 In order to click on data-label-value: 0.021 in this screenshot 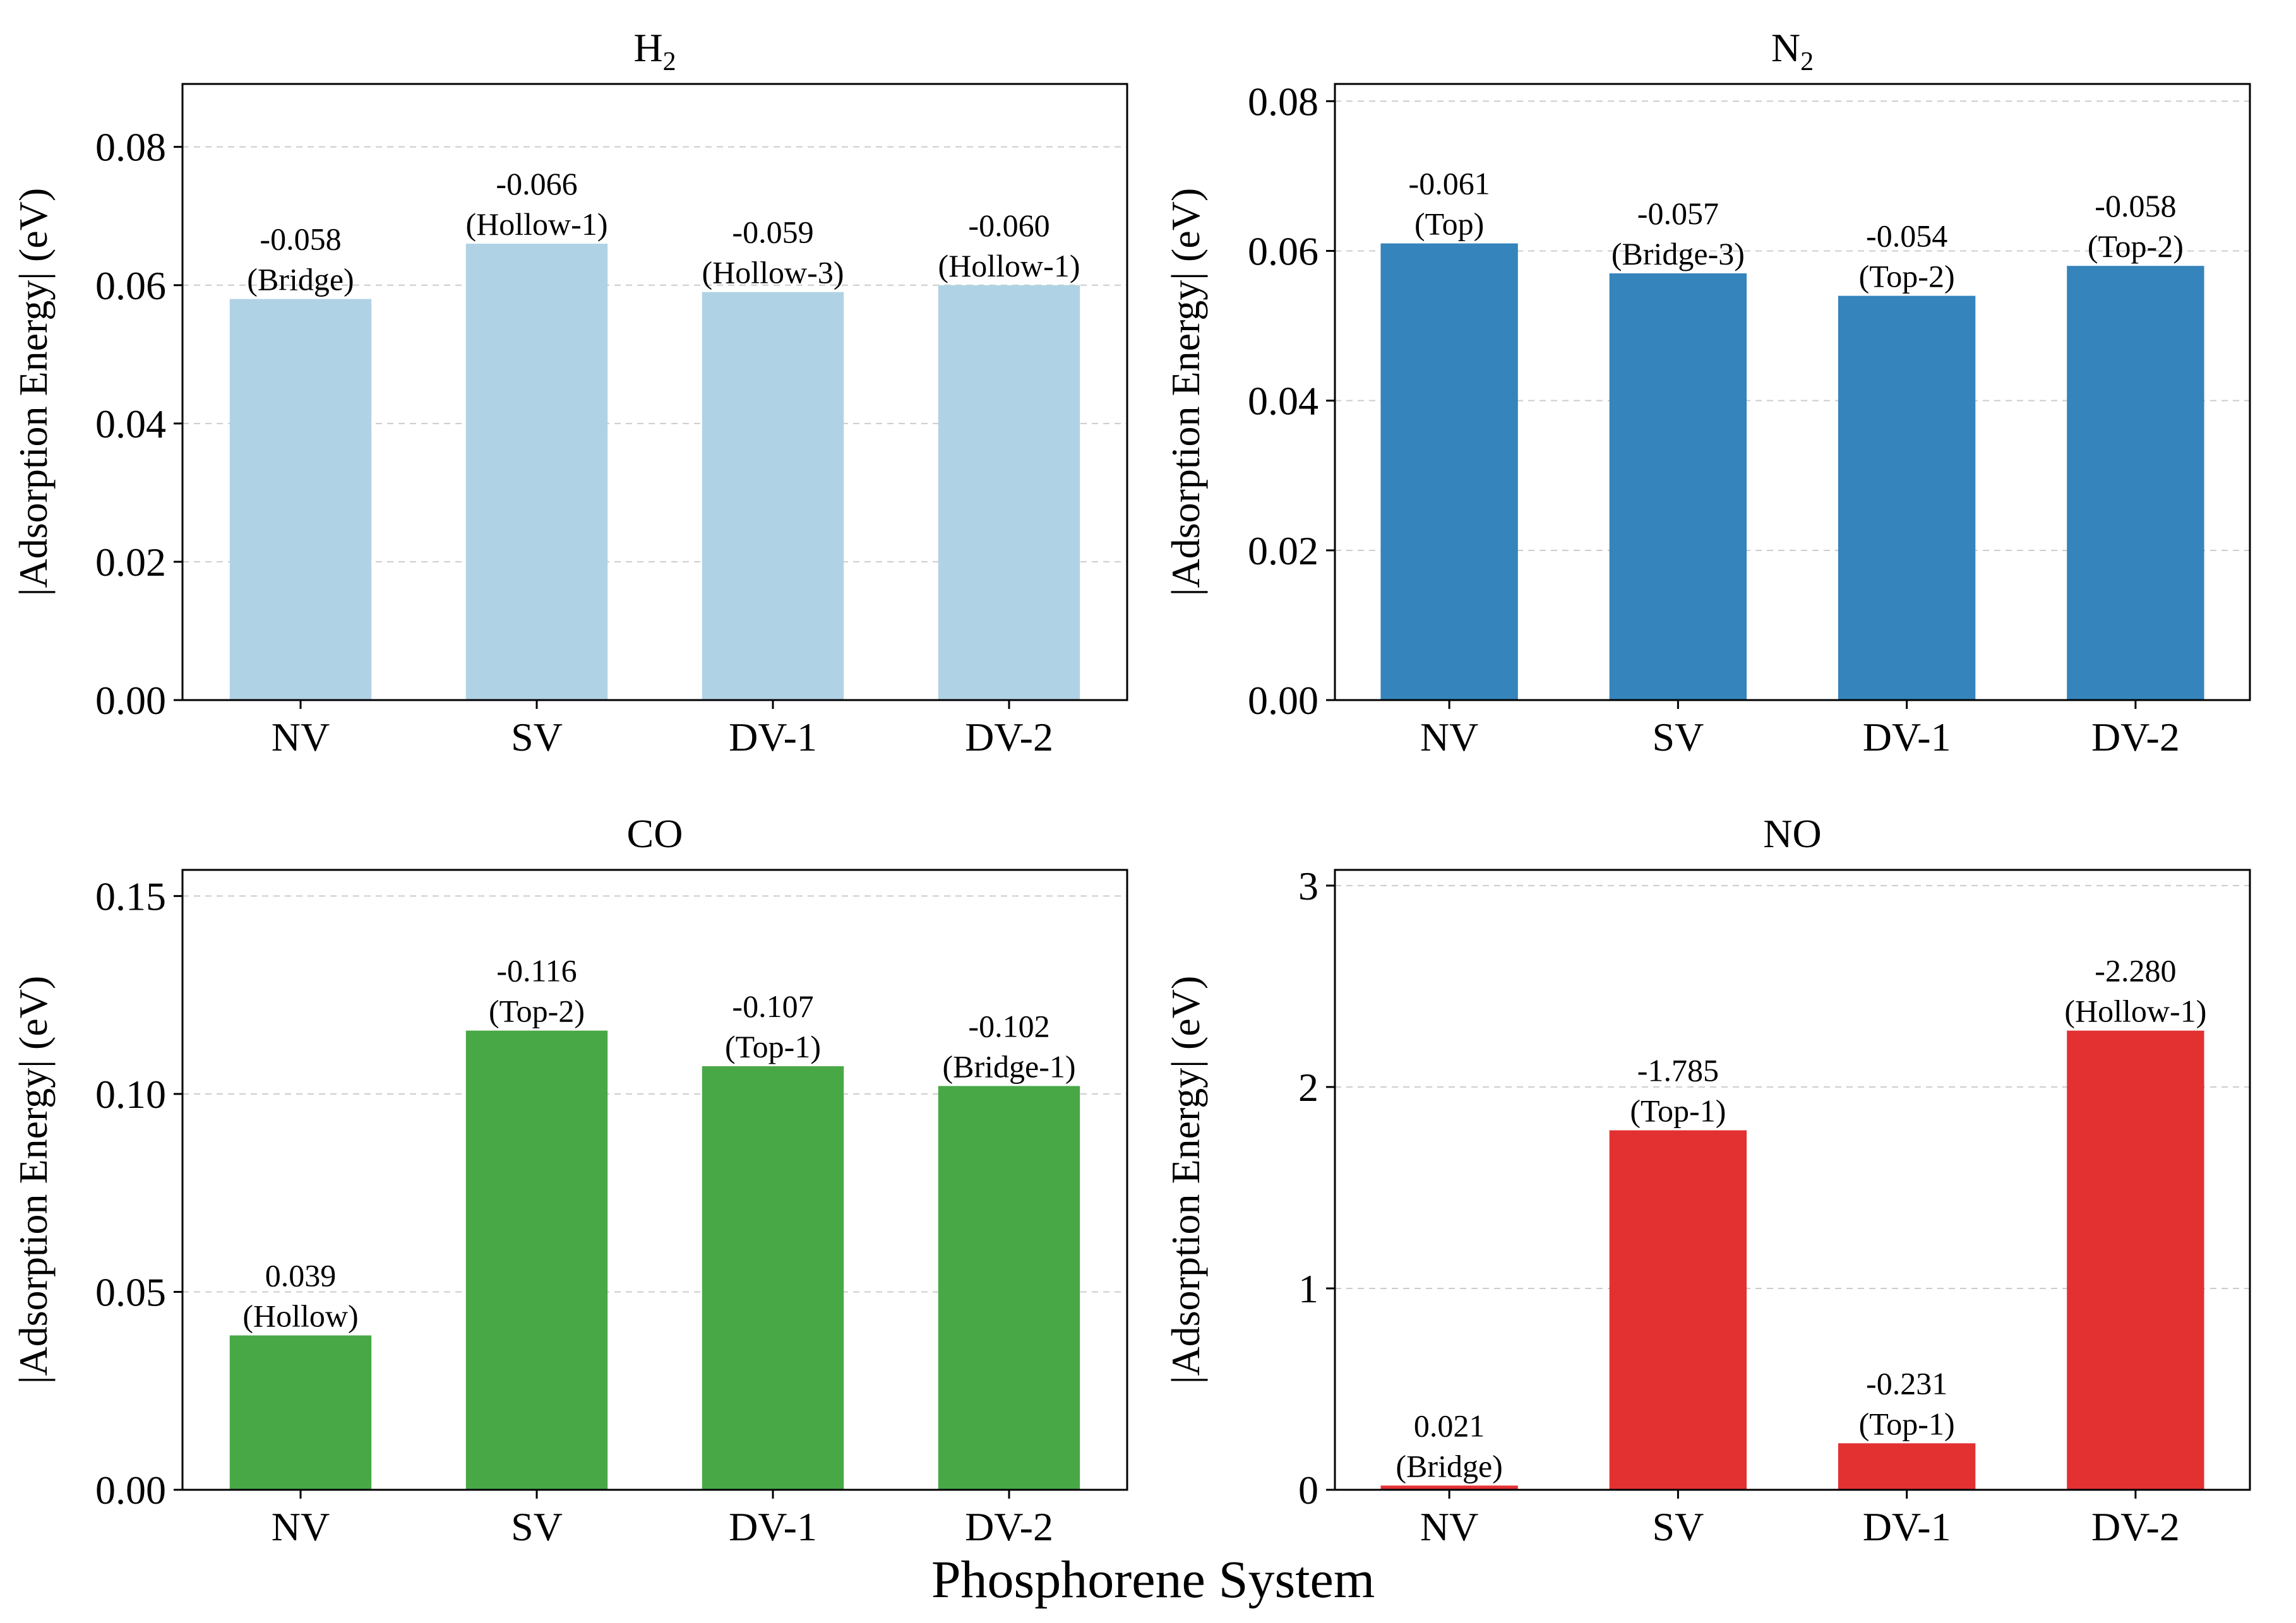, I will do `click(1450, 1426)`.